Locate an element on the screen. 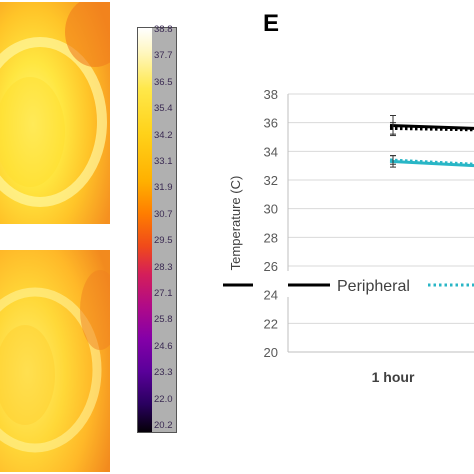 The height and width of the screenshot is (474, 474). thermal-image-bottom is located at coordinates (55, 361).